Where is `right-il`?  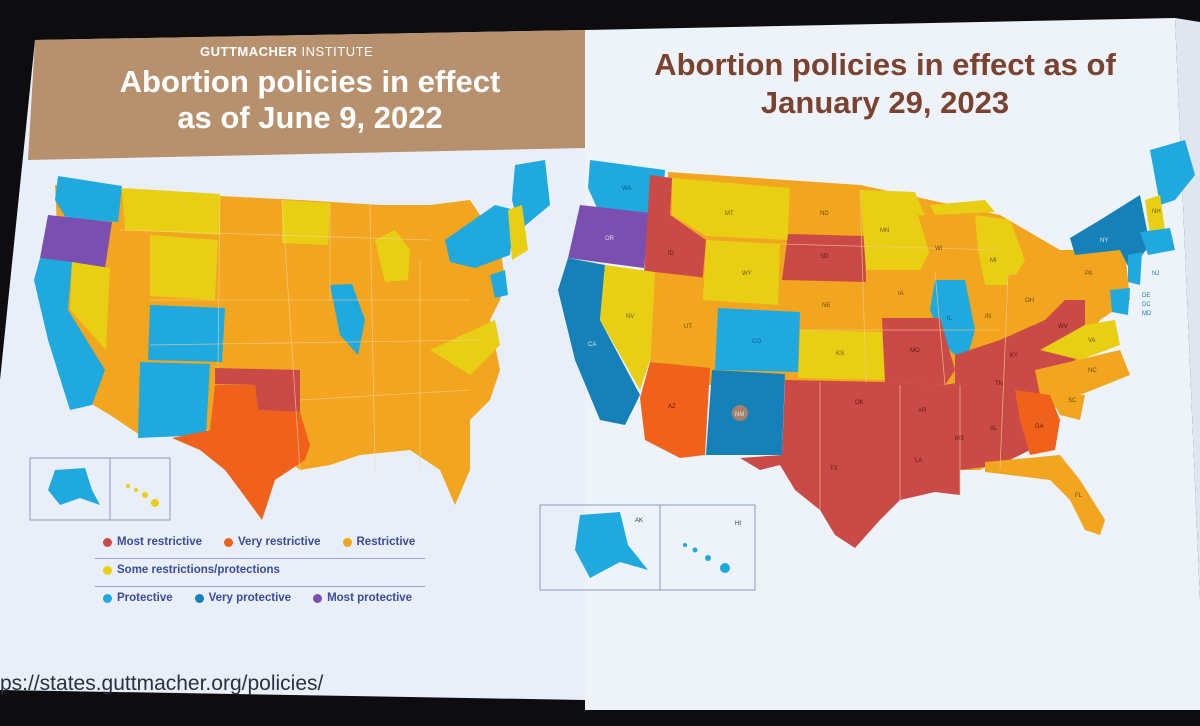
right-il is located at coordinates (952, 322).